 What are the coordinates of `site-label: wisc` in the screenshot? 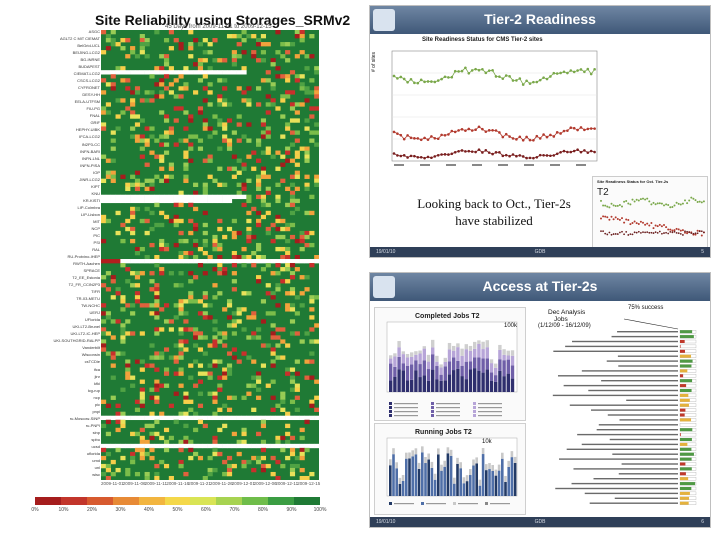 It's located at (96, 474).